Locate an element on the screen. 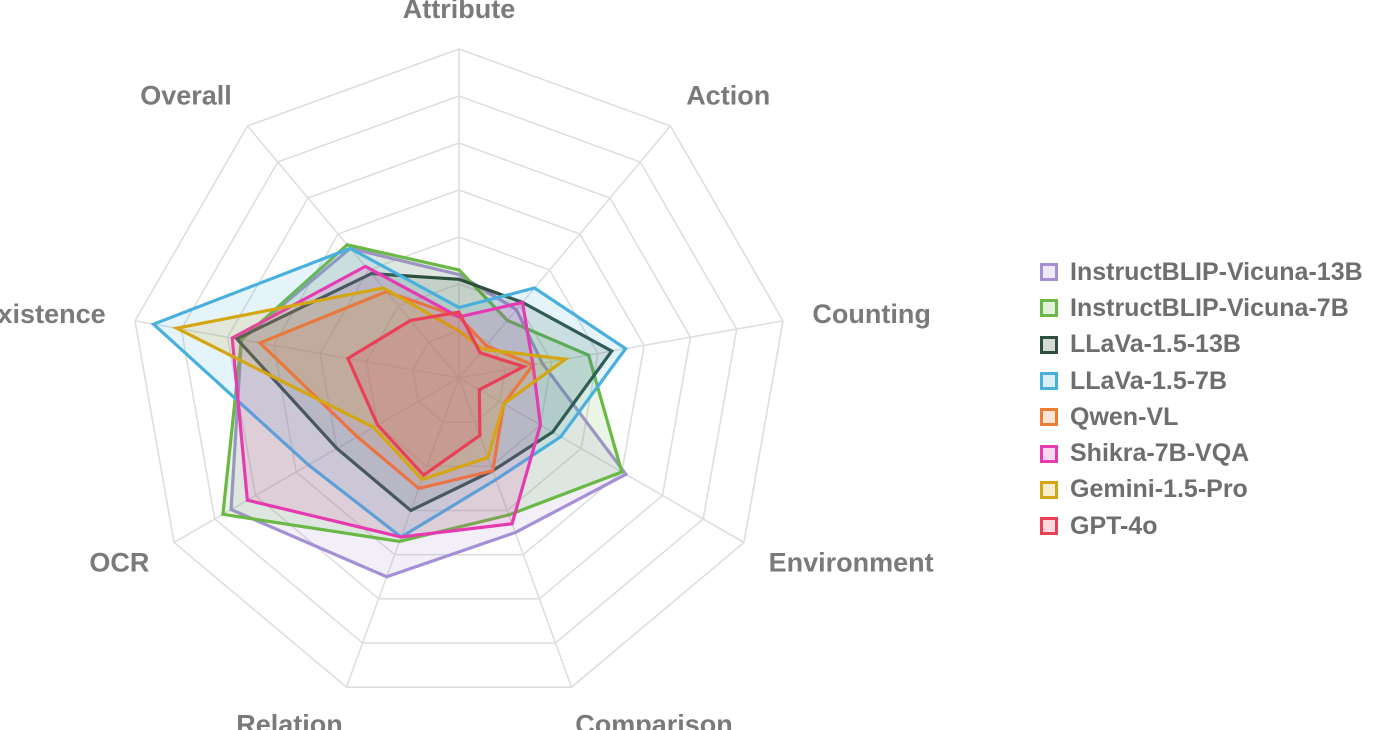 The width and height of the screenshot is (1394, 730). legend-item: Gemini-1.5-Pro is located at coordinates (1201, 490).